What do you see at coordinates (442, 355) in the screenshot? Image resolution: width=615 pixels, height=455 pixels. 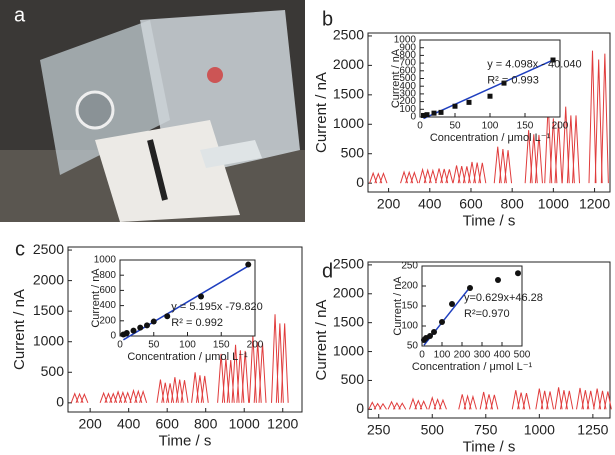 I see `x-tick-label: 100` at bounding box center [442, 355].